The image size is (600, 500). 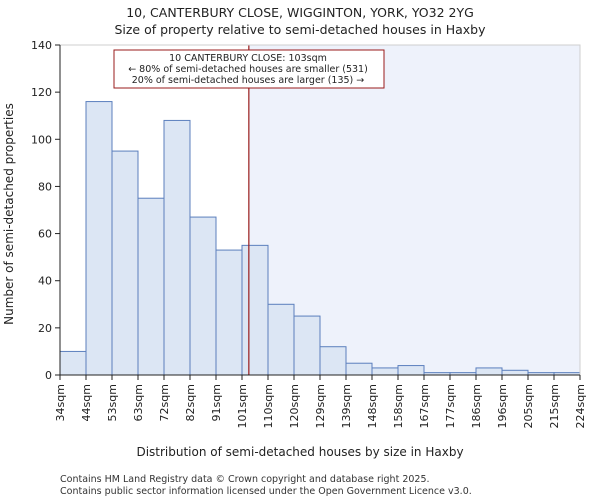 I want to click on x-tick-label-5: 82sqm, so click(x=190, y=402).